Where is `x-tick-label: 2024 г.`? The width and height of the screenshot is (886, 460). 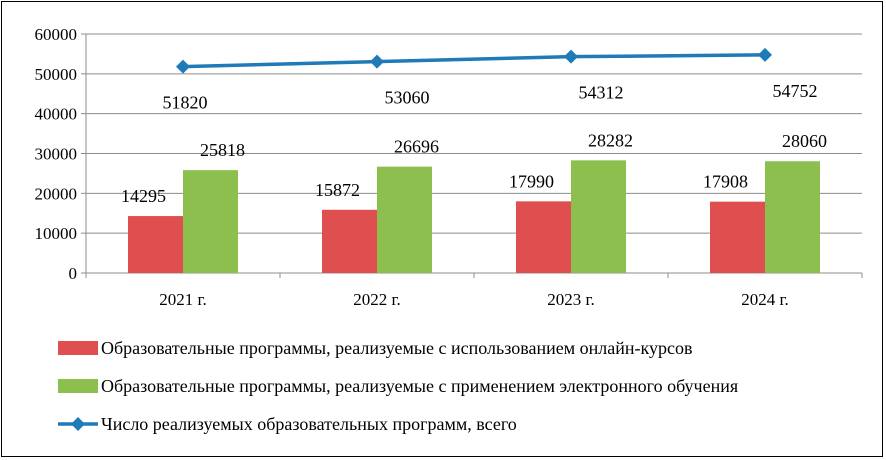
x-tick-label: 2024 г. is located at coordinates (765, 299).